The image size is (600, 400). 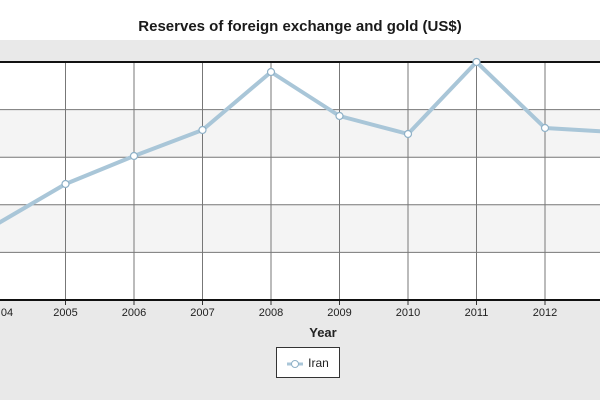 I want to click on x-tick-label: 2006, so click(x=134, y=313).